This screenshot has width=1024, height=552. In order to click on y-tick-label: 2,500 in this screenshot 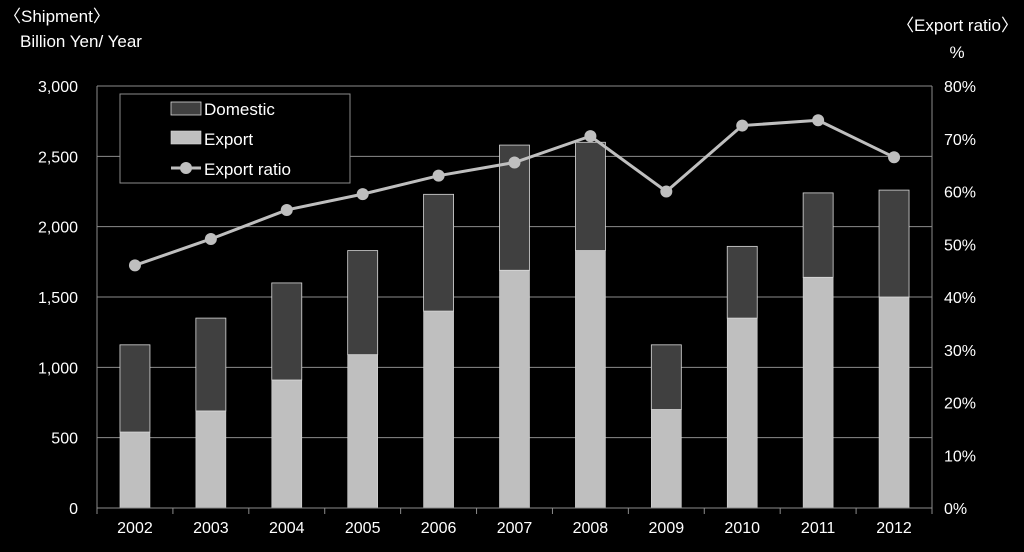, I will do `click(58, 157)`.